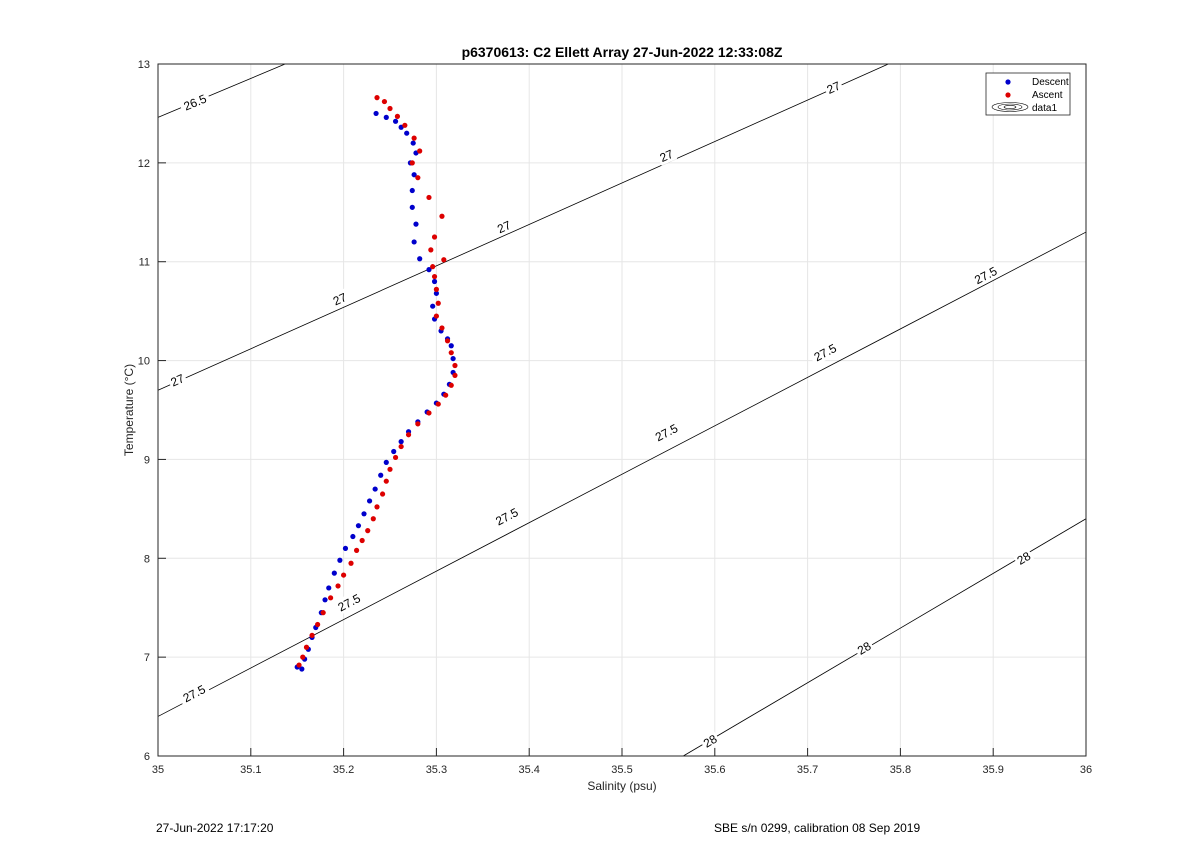  What do you see at coordinates (992, 770) in the screenshot?
I see `x-tick-label: 35.9` at bounding box center [992, 770].